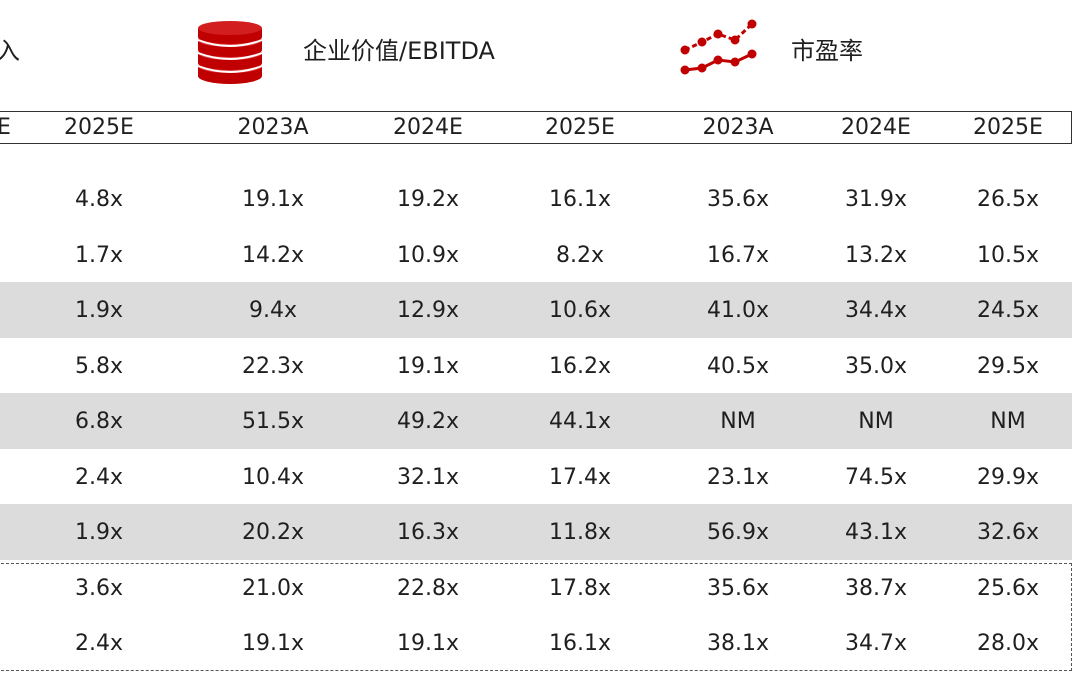  What do you see at coordinates (98, 255) in the screenshot?
I see `table-cell: 1.7x` at bounding box center [98, 255].